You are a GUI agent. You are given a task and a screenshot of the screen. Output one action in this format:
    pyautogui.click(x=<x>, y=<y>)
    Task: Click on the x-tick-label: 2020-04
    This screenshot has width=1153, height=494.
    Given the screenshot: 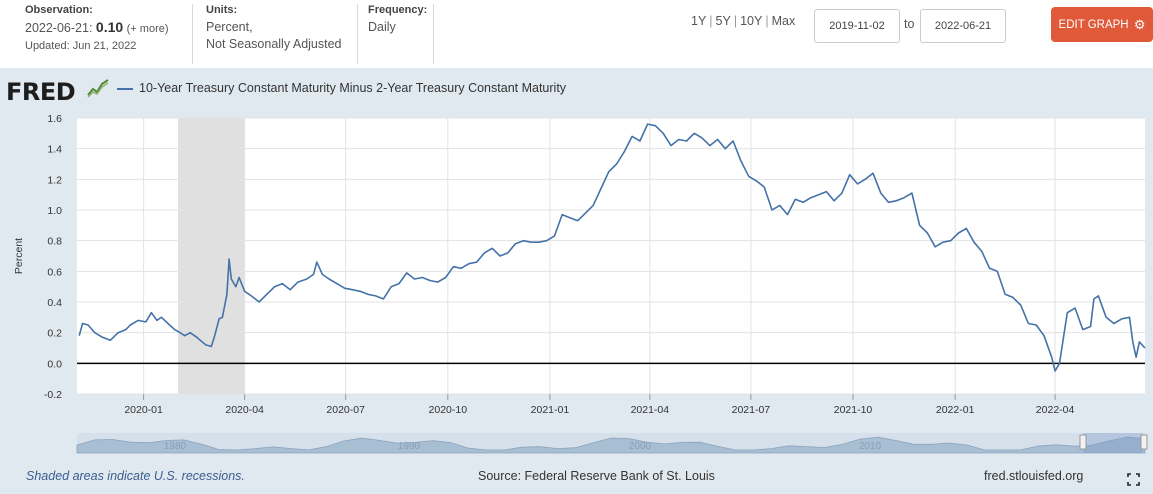 What is the action you would take?
    pyautogui.click(x=244, y=410)
    